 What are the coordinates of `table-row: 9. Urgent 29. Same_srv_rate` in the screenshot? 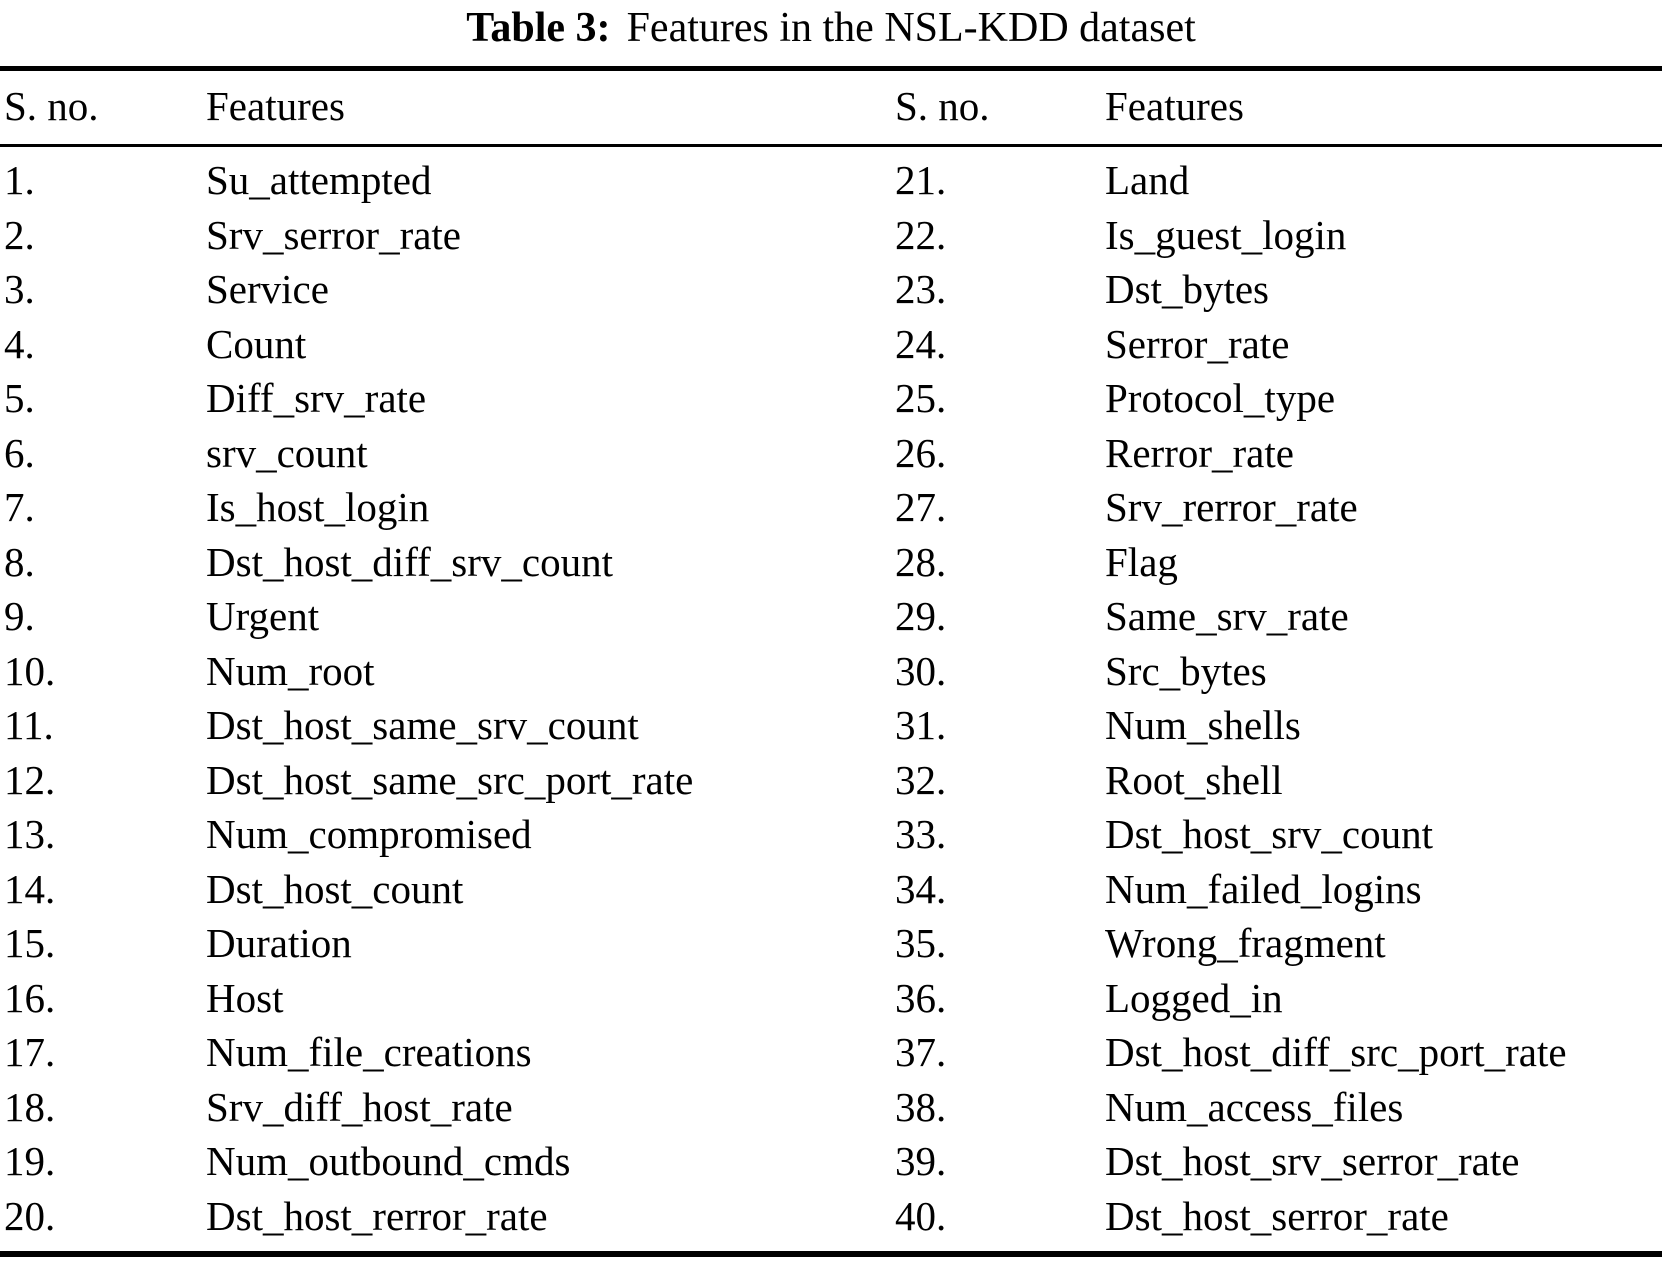 It's located at (831, 616).